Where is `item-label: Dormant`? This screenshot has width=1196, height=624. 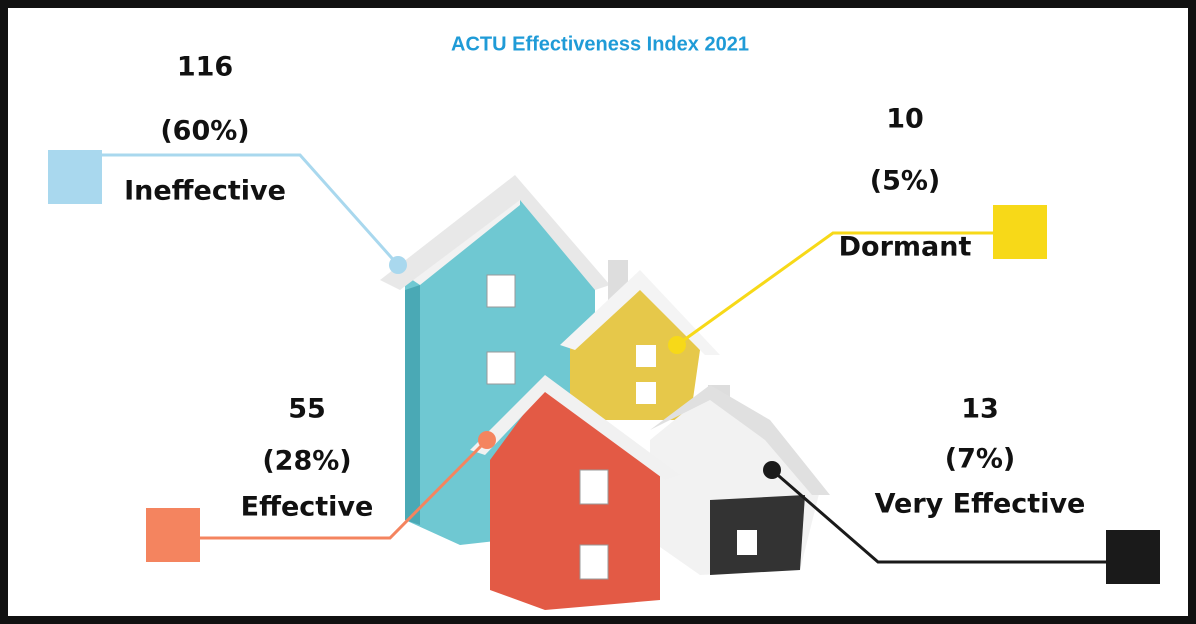
item-label: Dormant is located at coordinates (905, 247).